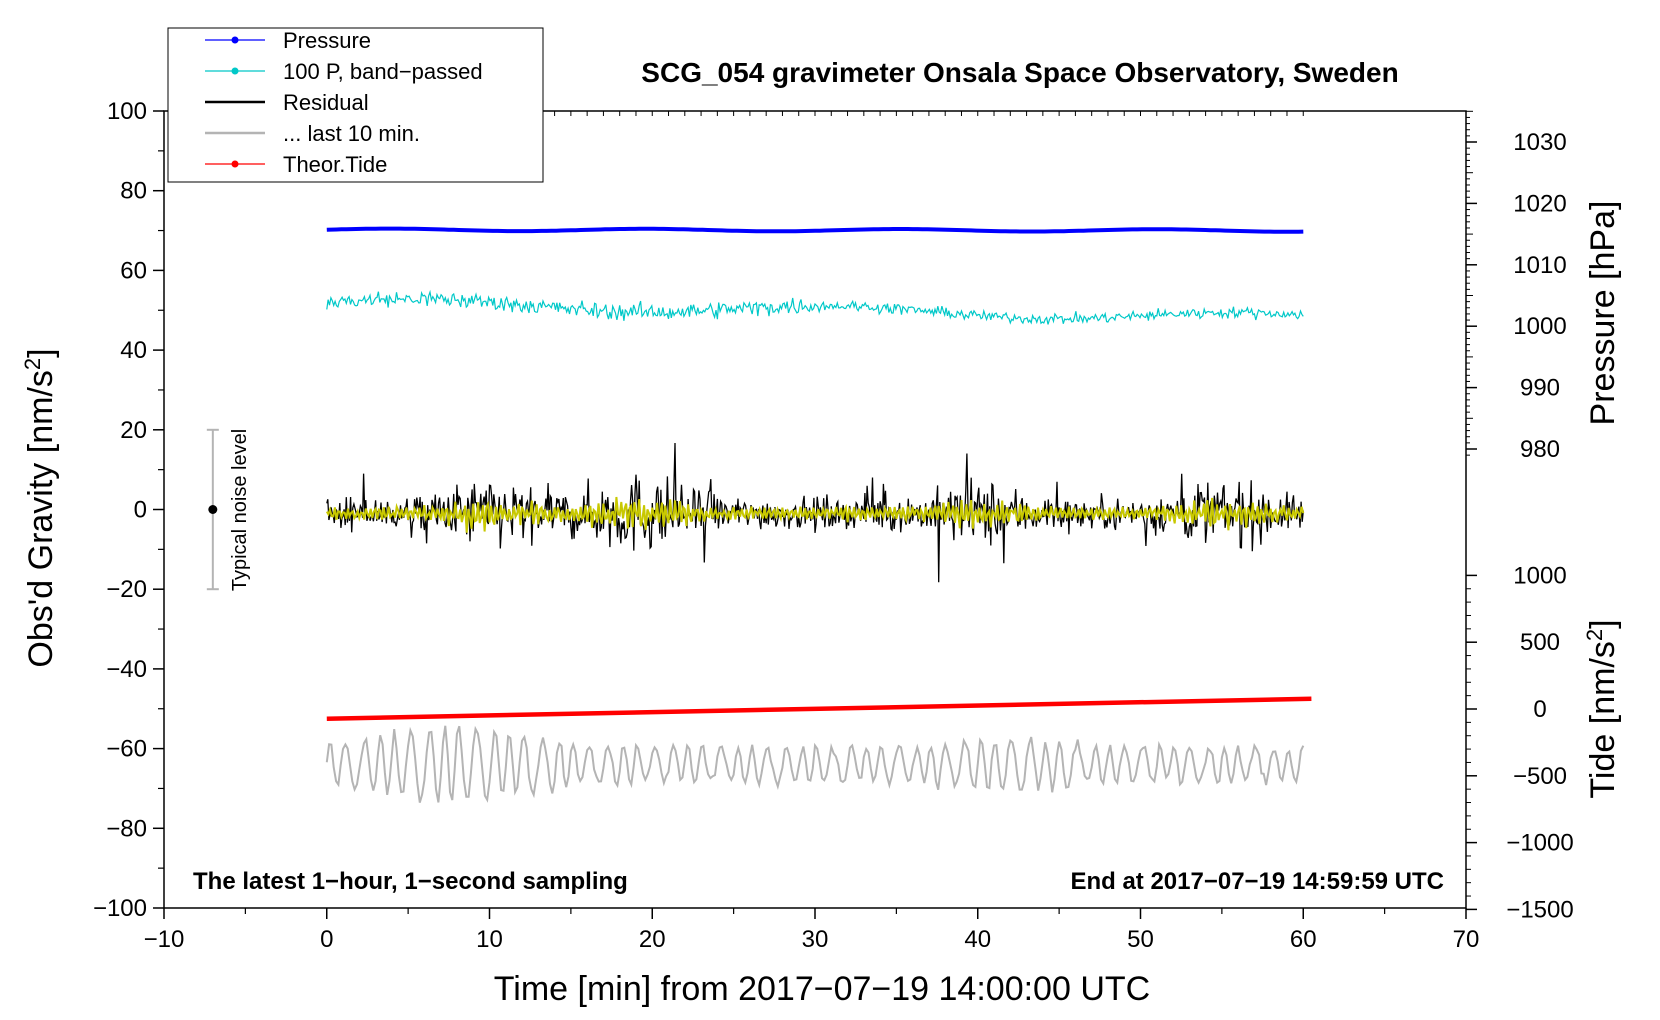 This screenshot has width=1660, height=1020. What do you see at coordinates (815, 307) in the screenshot?
I see `series-pressure-band-passed` at bounding box center [815, 307].